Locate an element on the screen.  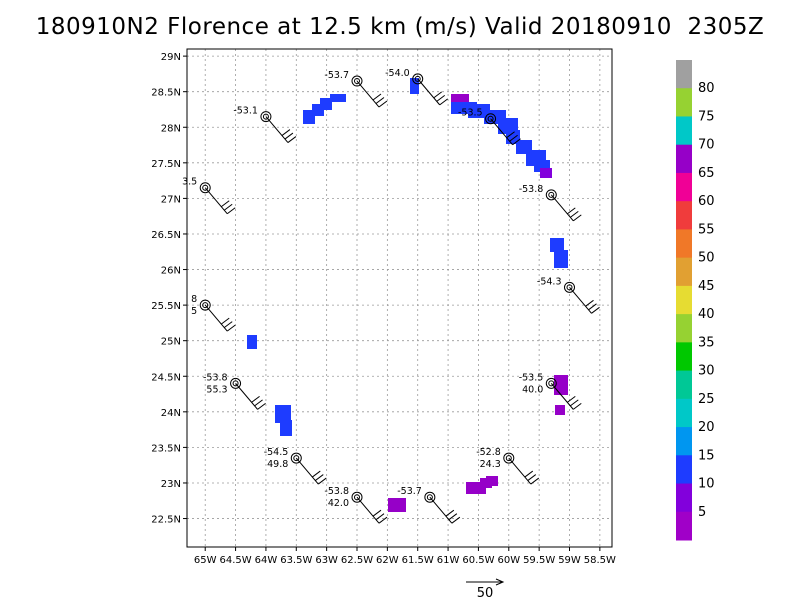
lat-tick-label: 28N is located at coordinates (171, 128).